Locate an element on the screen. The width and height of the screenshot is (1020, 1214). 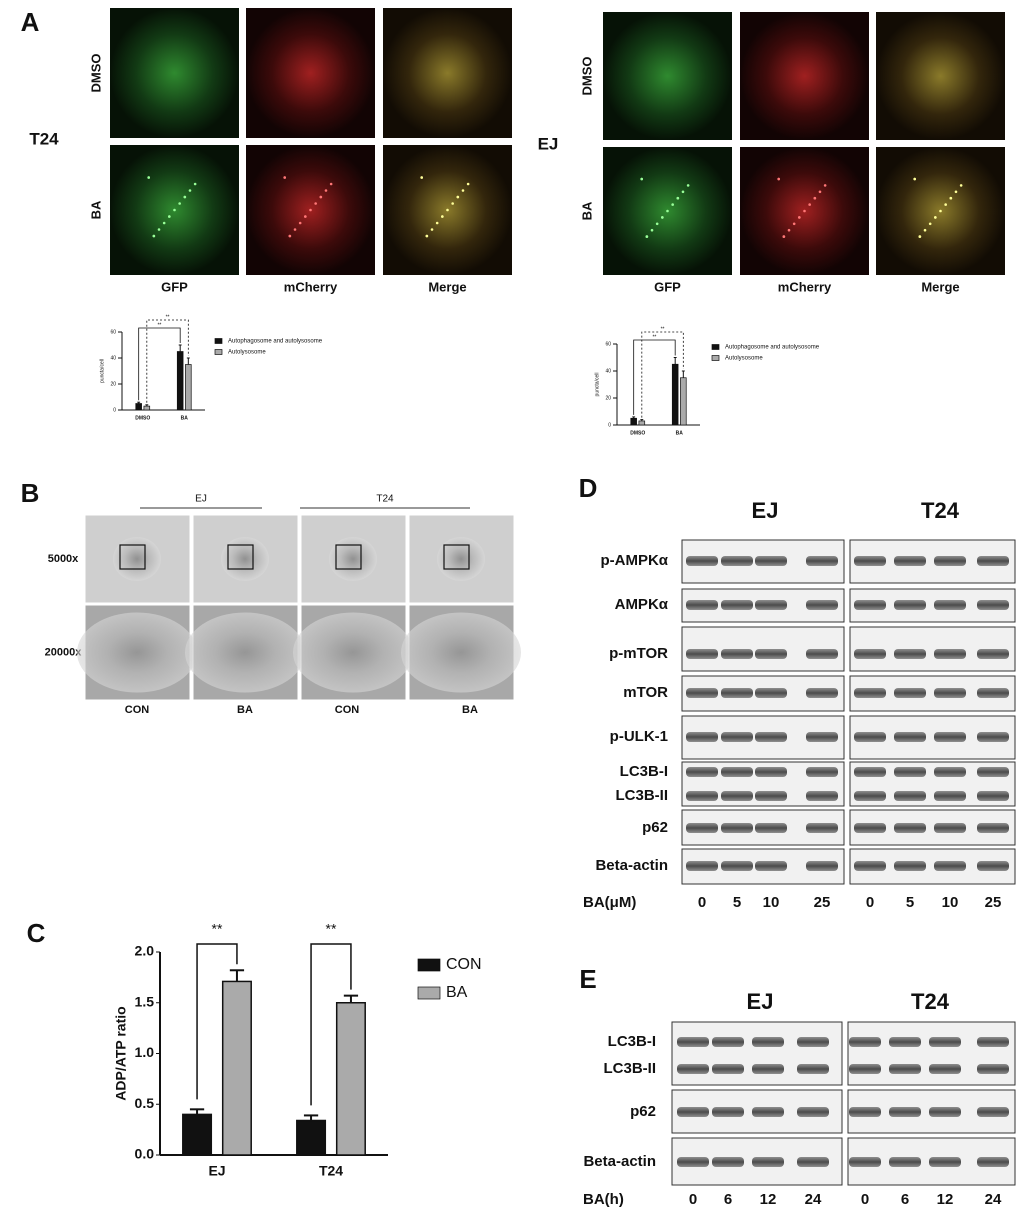
column-label: CON is located at coordinates (137, 710).